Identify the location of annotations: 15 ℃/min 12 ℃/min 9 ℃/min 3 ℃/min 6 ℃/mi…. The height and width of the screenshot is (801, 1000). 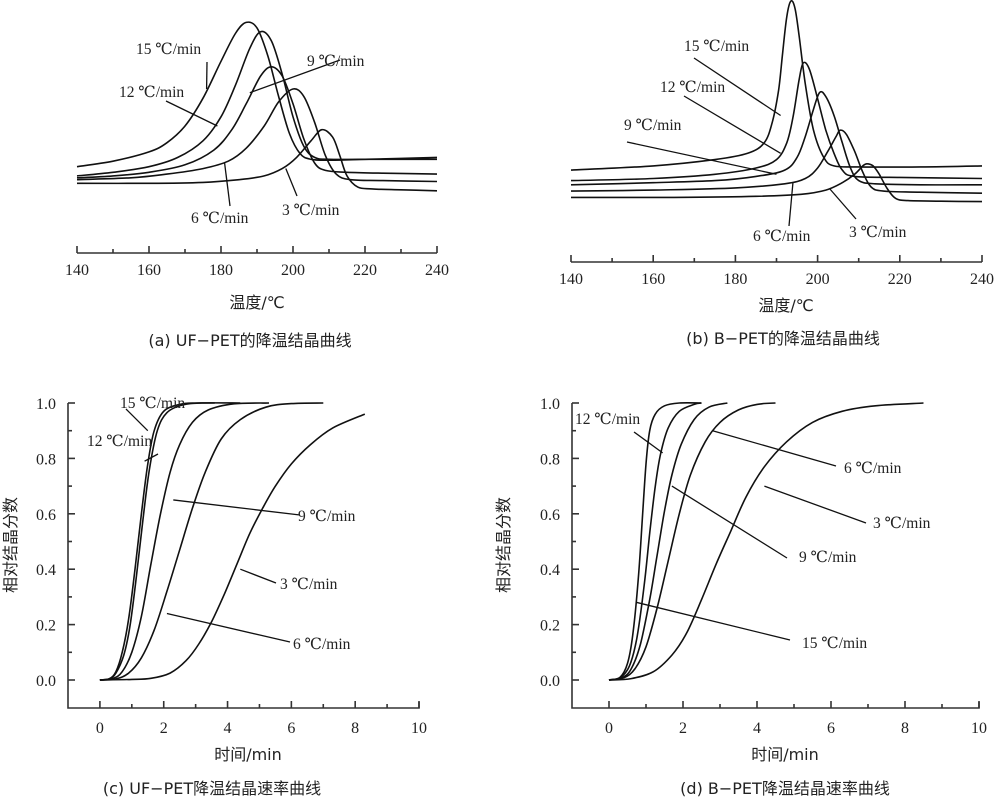
(221, 524).